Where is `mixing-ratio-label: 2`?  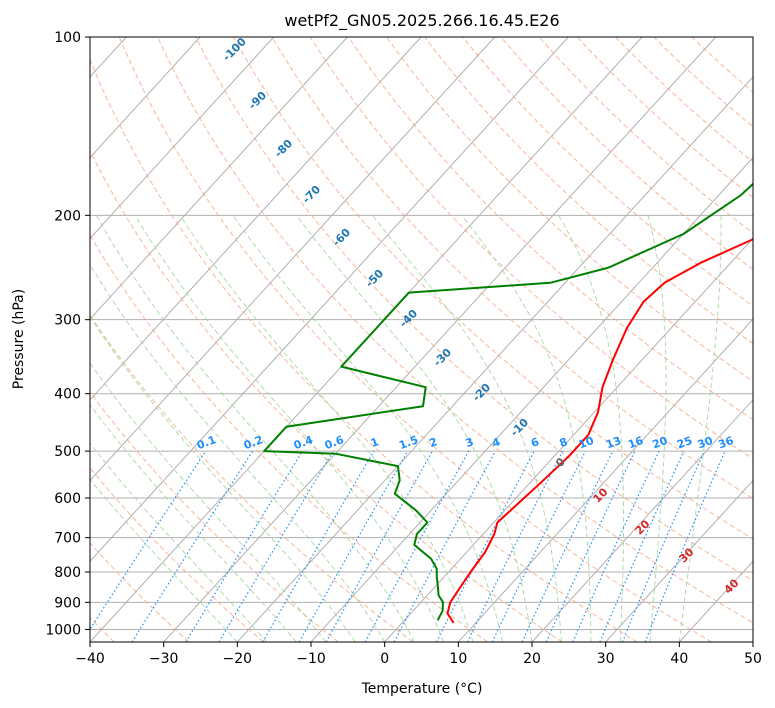
mixing-ratio-label: 2 is located at coordinates (434, 442).